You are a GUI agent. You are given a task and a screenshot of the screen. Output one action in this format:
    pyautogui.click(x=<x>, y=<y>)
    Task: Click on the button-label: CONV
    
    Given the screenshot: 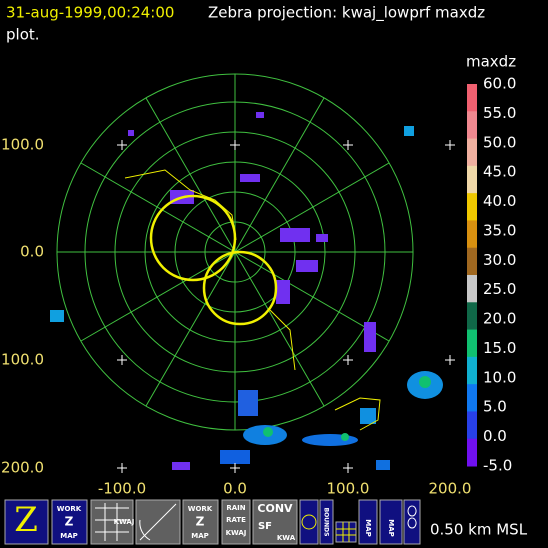 What is the action you would take?
    pyautogui.click(x=275, y=508)
    